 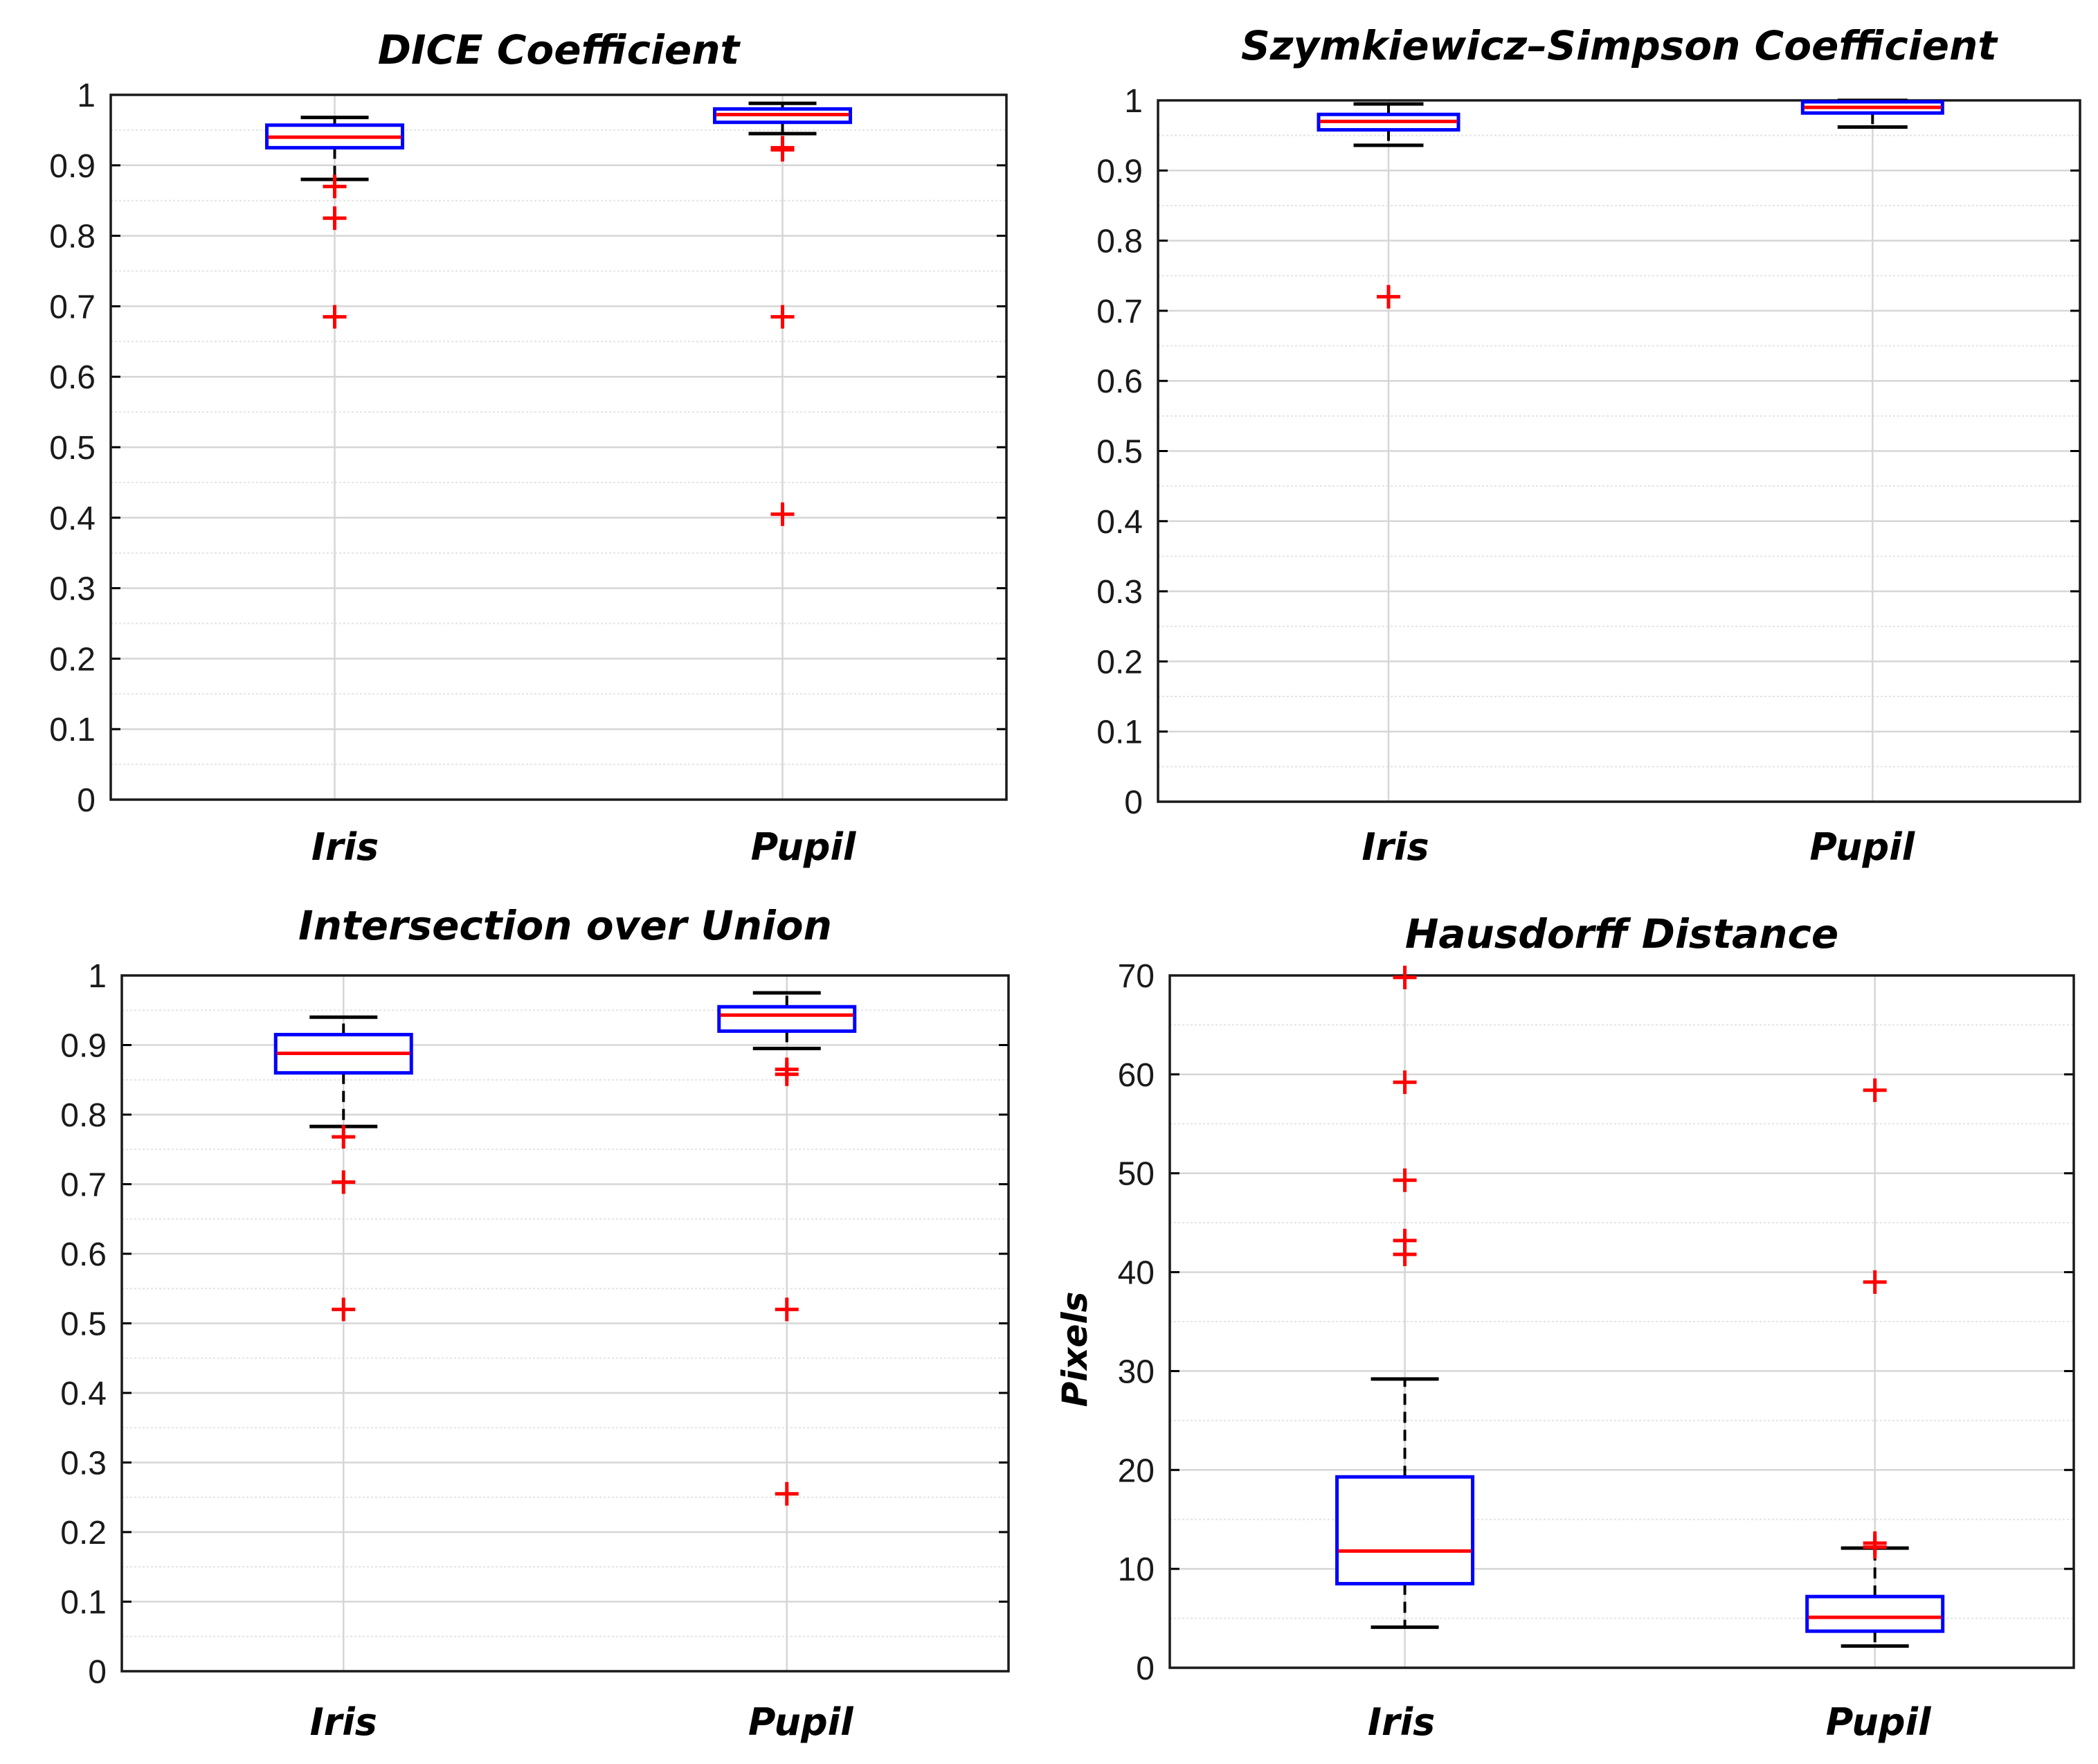 What do you see at coordinates (565, 925) in the screenshot?
I see `chart-title: Intersection over Union` at bounding box center [565, 925].